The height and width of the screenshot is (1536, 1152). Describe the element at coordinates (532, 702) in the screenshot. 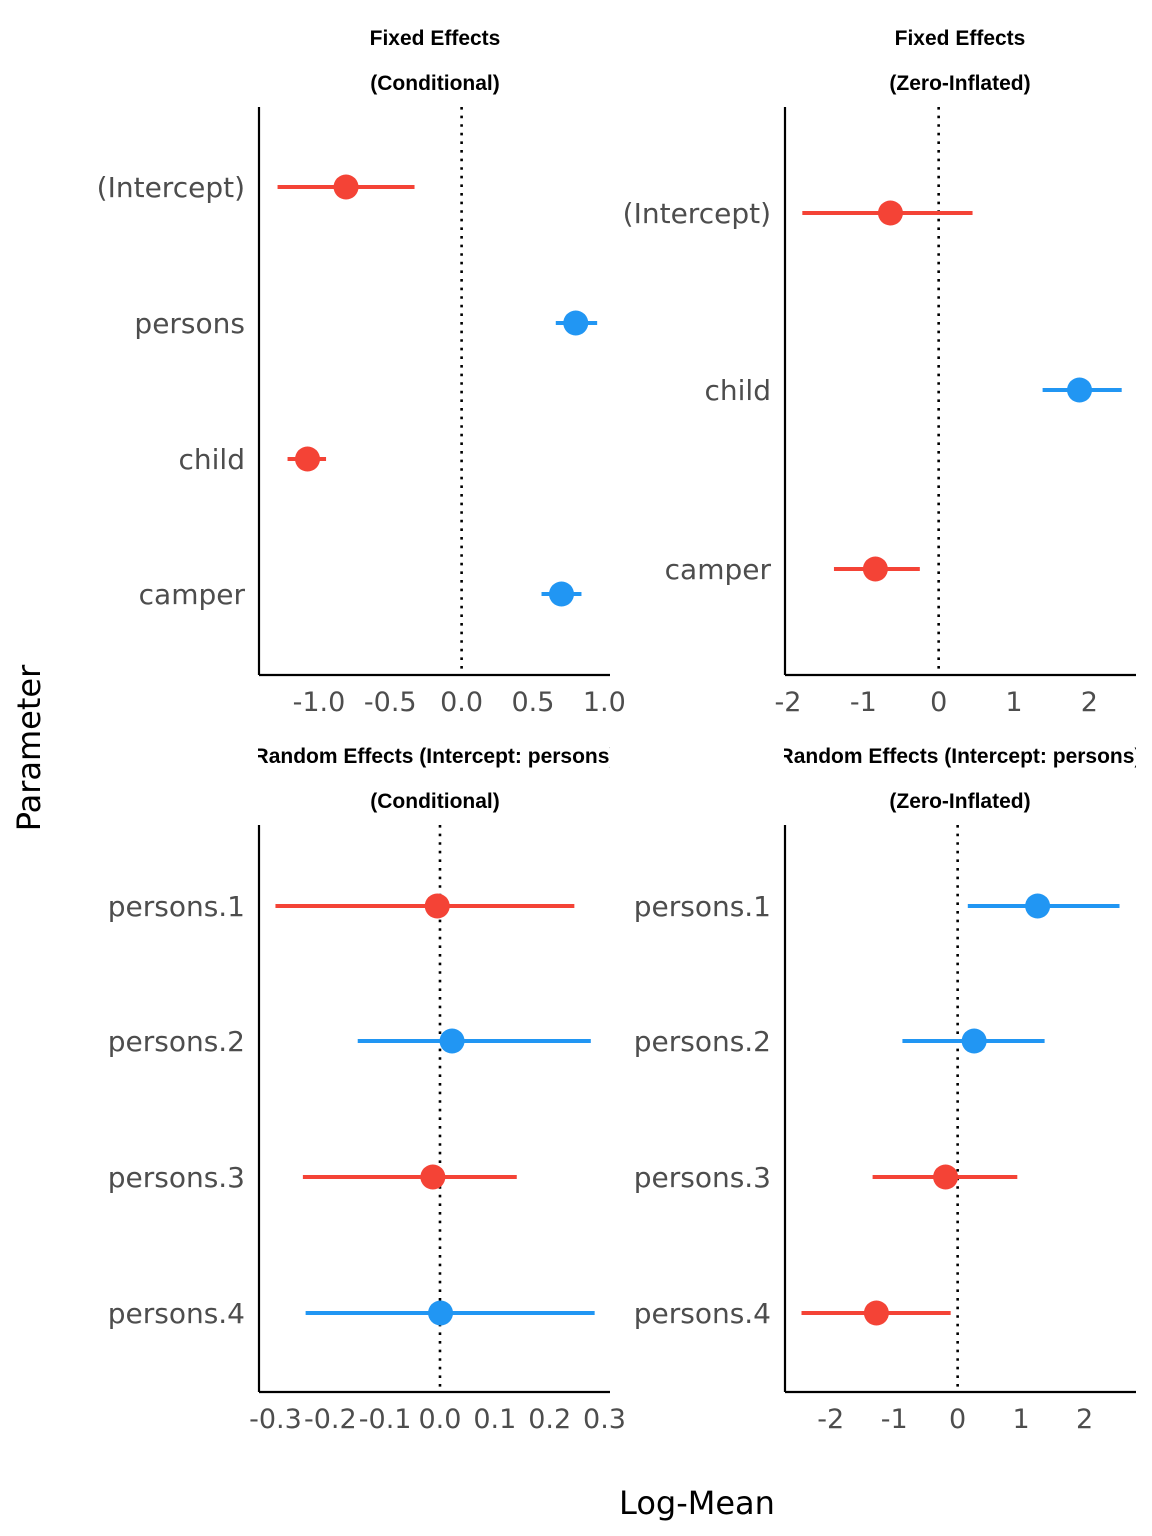

I see `x-tick-label: 0.5` at that location.